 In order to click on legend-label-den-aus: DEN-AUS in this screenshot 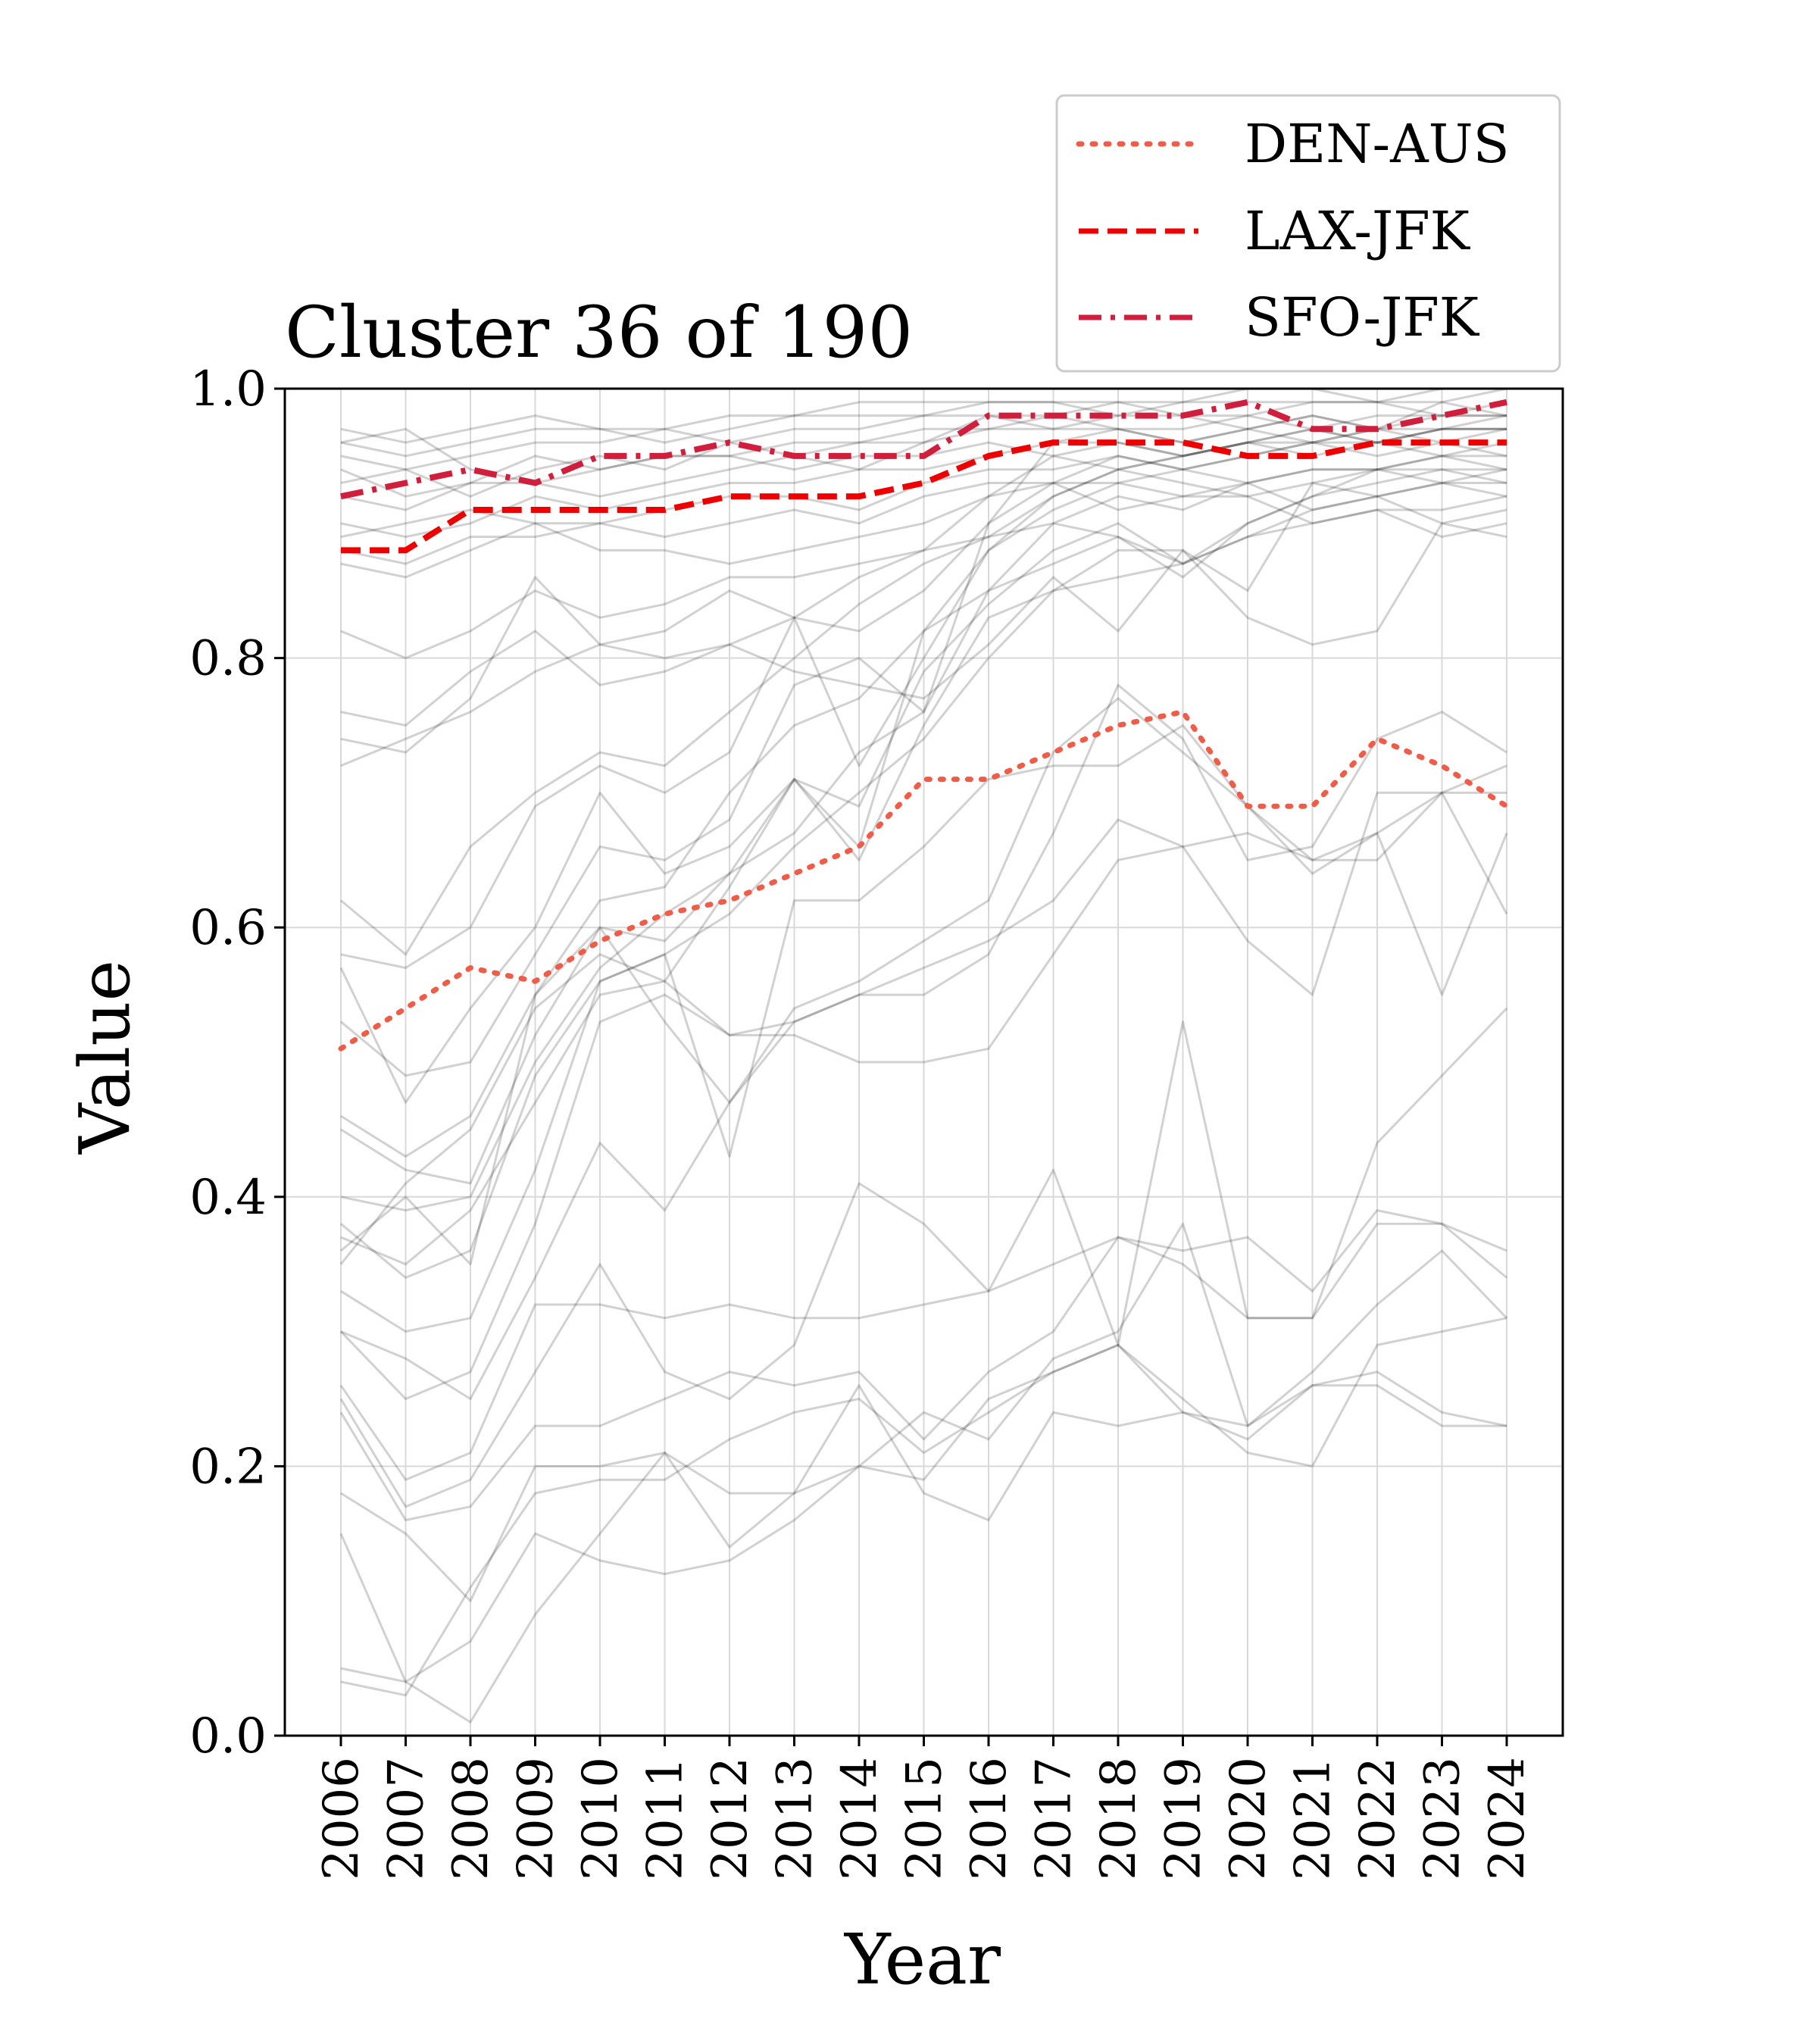, I will do `click(1377, 144)`.